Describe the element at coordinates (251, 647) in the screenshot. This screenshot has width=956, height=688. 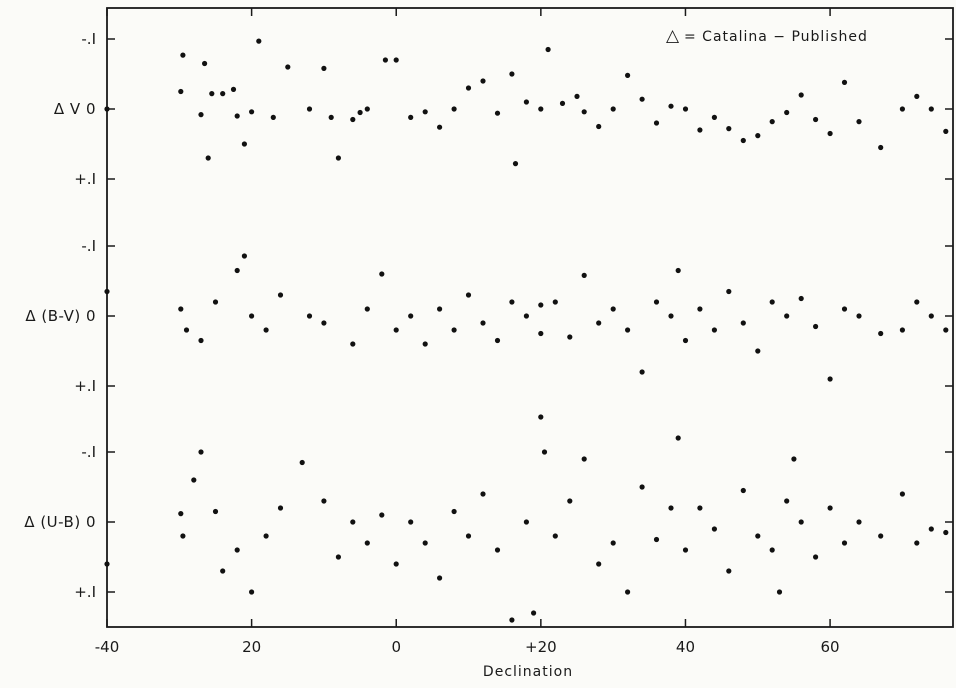
I see `x-tick-label: 20` at that location.